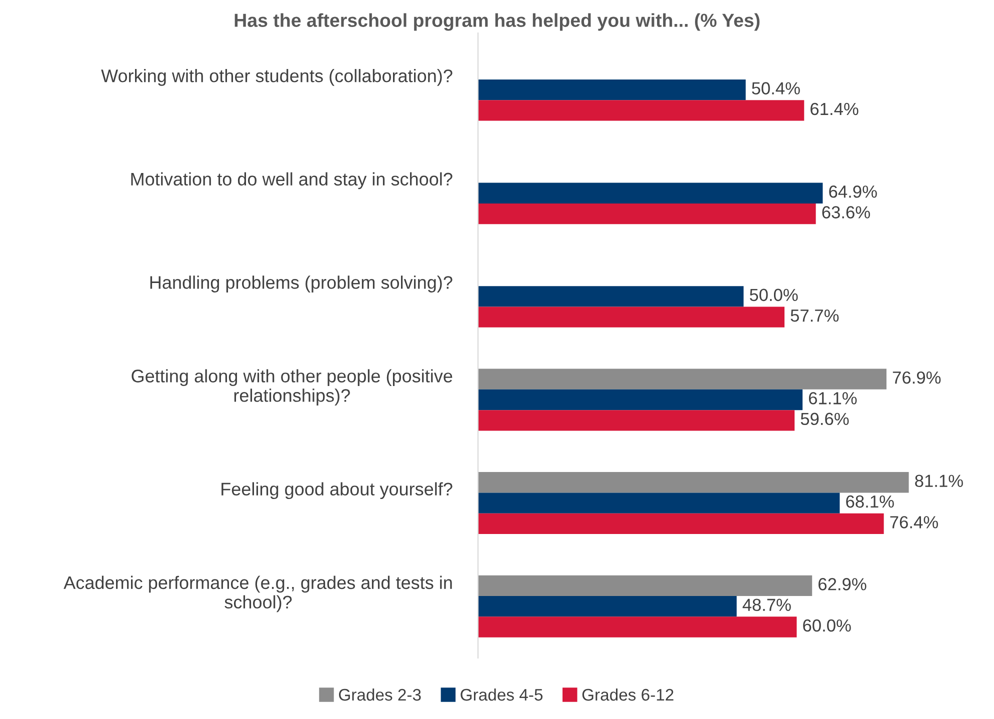  What do you see at coordinates (337, 491) in the screenshot?
I see `y-tick-label: Feeling good about yourself?` at bounding box center [337, 491].